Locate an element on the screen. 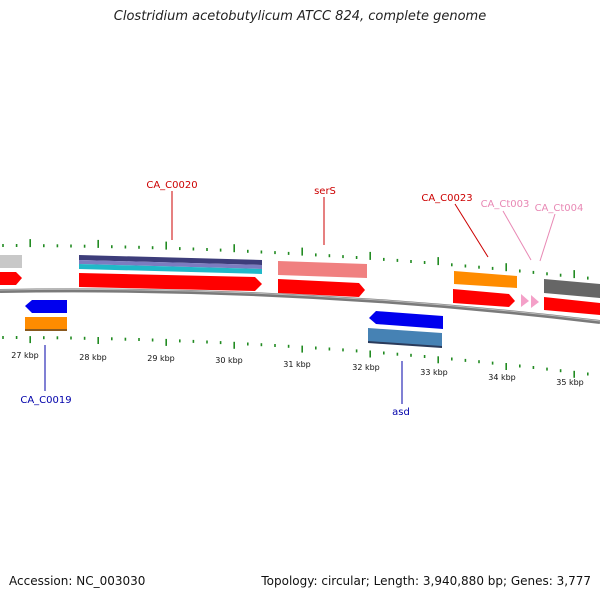  gene-label-ca-c0020: CA_C0020 is located at coordinates (171, 185).